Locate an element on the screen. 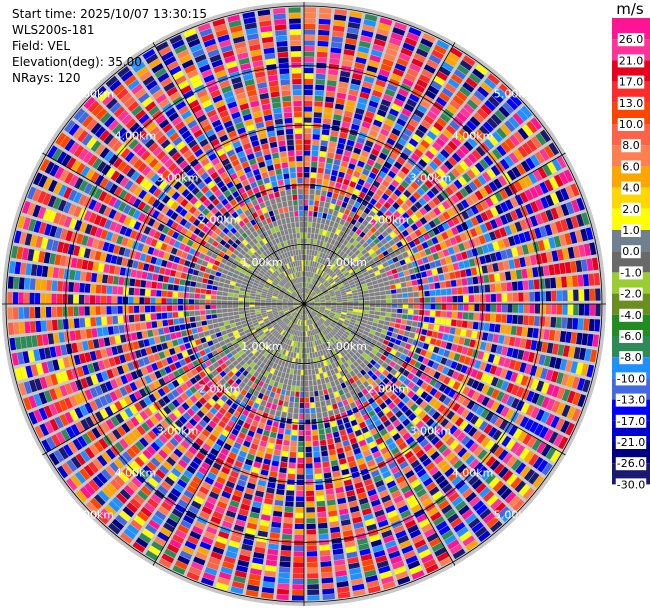 Image resolution: width=650 pixels, height=610 pixels. colorbar-tick-label: 1.0 is located at coordinates (631, 230).